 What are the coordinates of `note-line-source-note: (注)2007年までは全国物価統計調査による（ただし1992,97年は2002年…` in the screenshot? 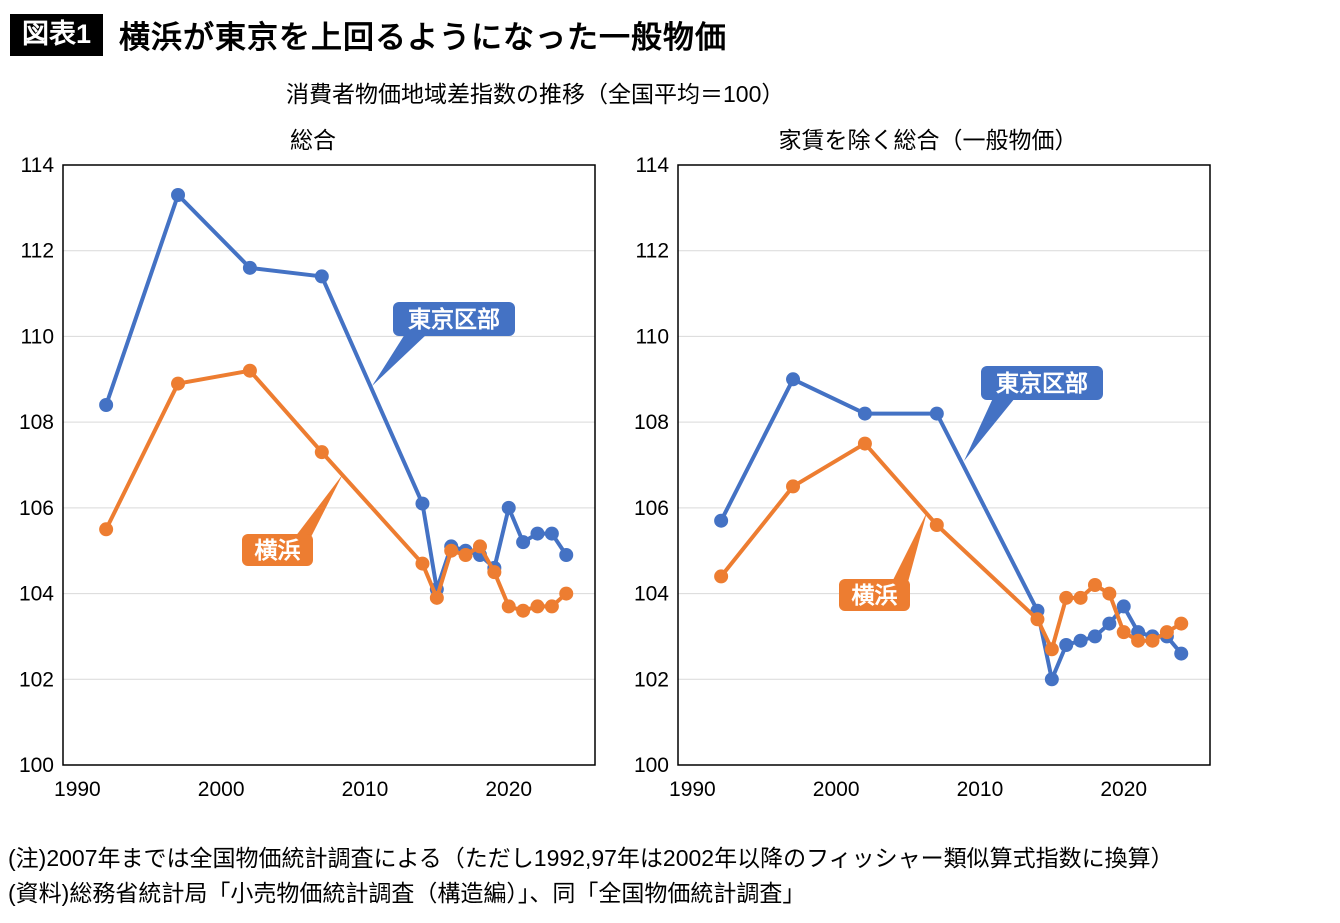 It's located at (591, 858).